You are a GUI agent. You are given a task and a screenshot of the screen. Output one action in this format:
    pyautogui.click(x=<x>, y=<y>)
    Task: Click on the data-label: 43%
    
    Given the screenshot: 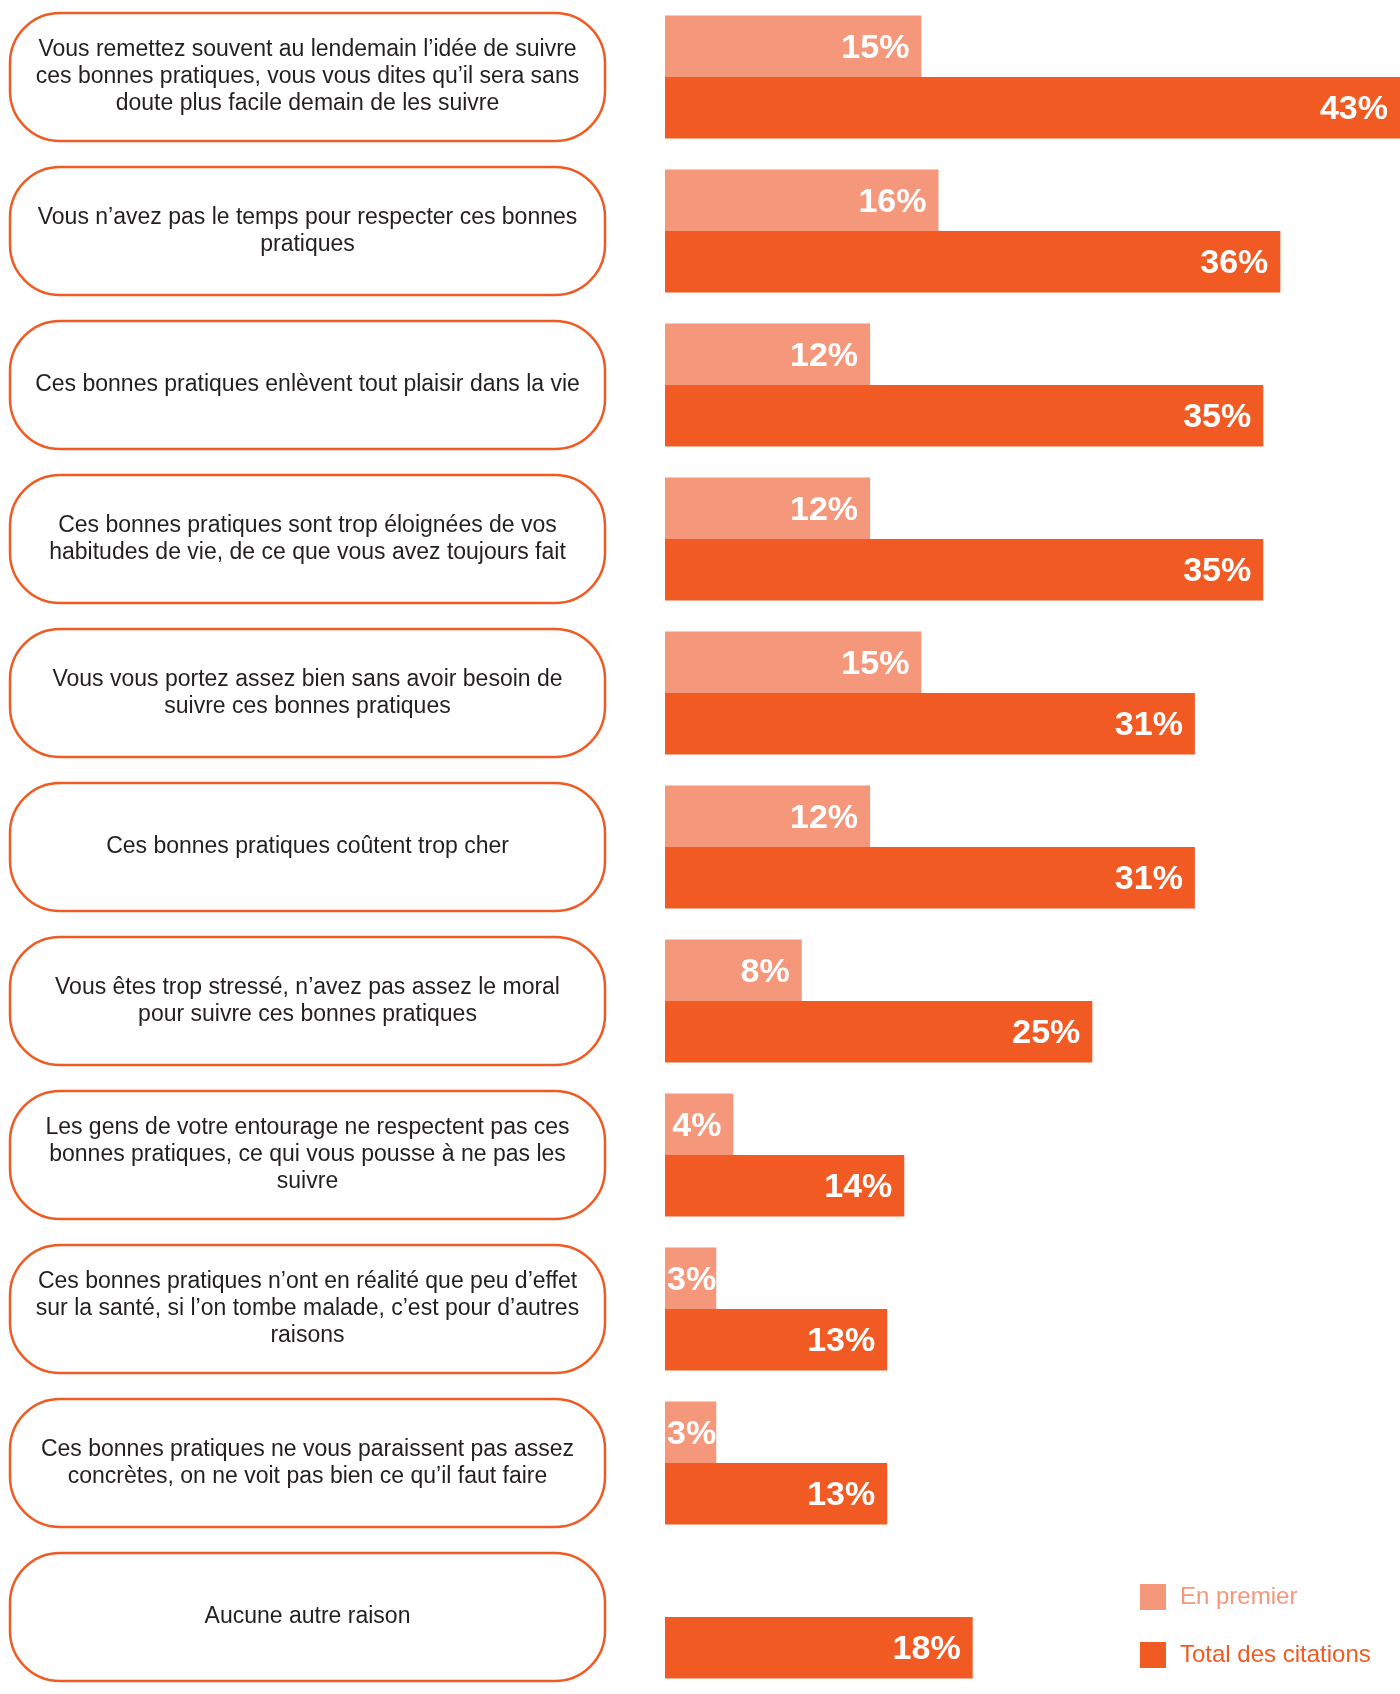 What is the action you would take?
    pyautogui.click(x=1353, y=107)
    